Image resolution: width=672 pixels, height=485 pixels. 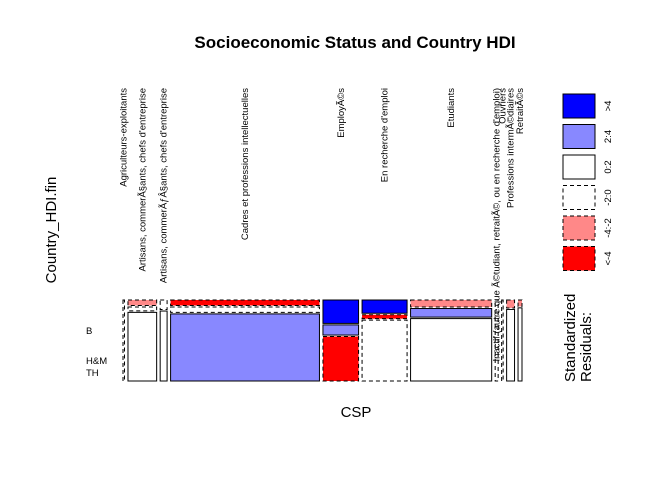 What do you see at coordinates (51, 230) in the screenshot?
I see `y-axis-title: Country_HDI.fin` at bounding box center [51, 230].